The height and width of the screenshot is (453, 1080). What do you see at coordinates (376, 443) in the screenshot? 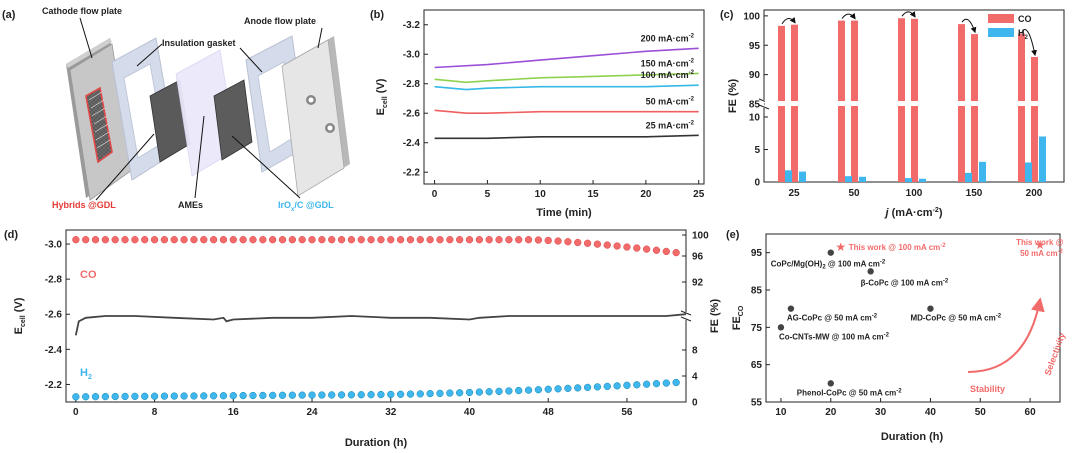
I see `panel-d-xlabel: Duration (h)` at bounding box center [376, 443].